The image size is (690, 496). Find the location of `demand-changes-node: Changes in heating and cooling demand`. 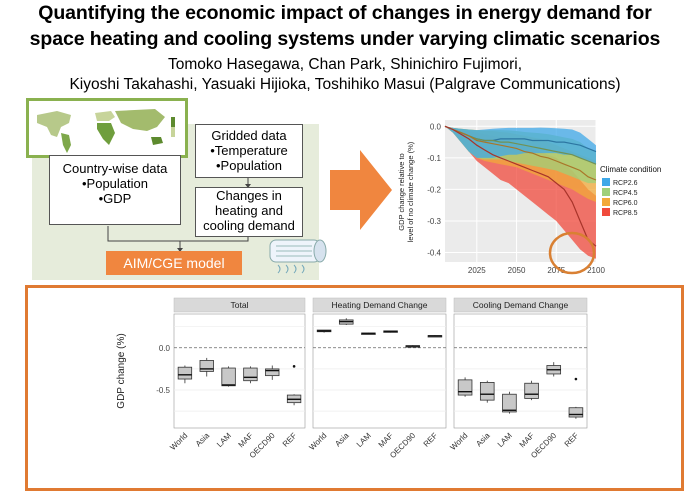

demand-changes-node: Changes in heating and cooling demand is located at coordinates (249, 212).